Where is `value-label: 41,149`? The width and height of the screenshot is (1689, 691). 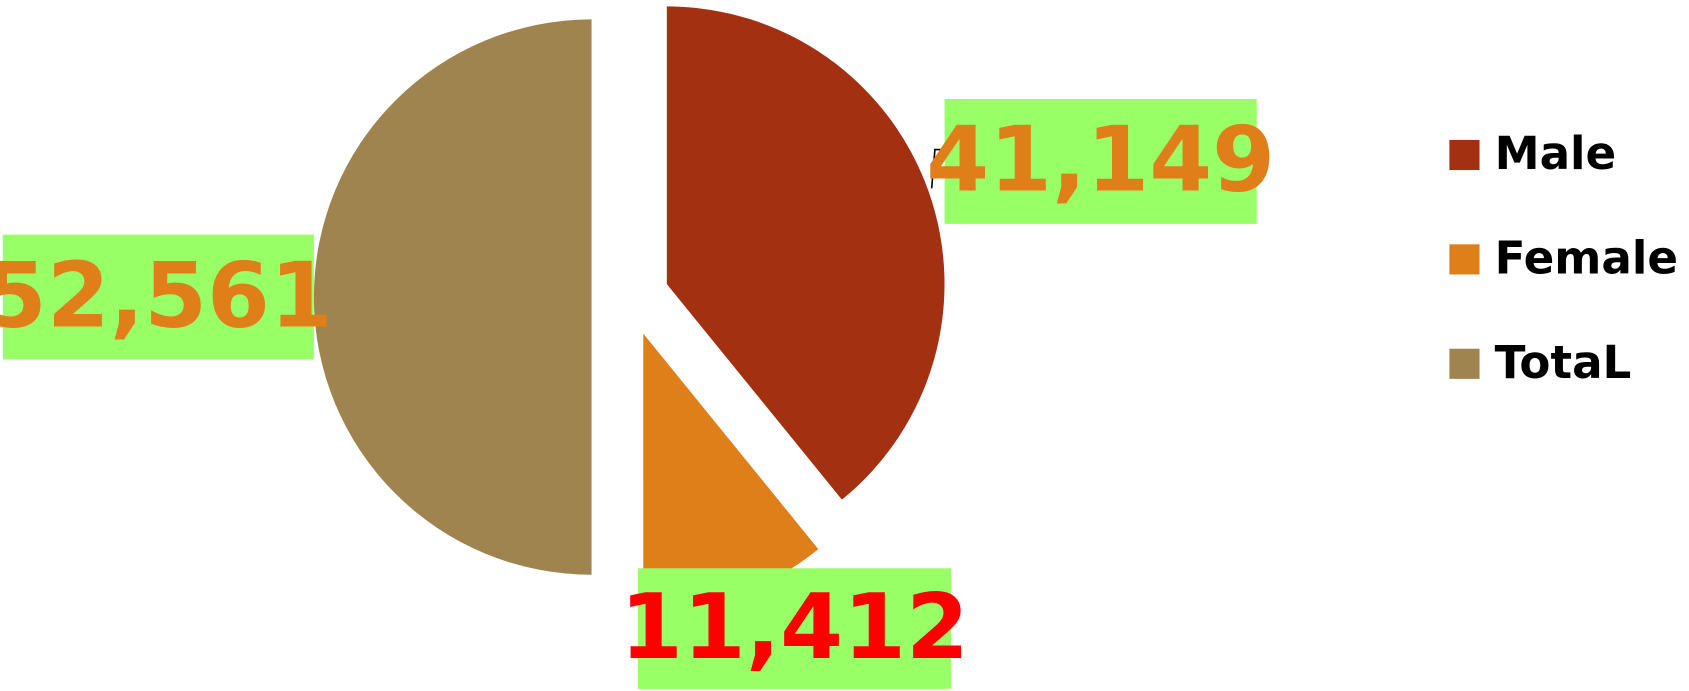 value-label: 41,149 is located at coordinates (1100, 160).